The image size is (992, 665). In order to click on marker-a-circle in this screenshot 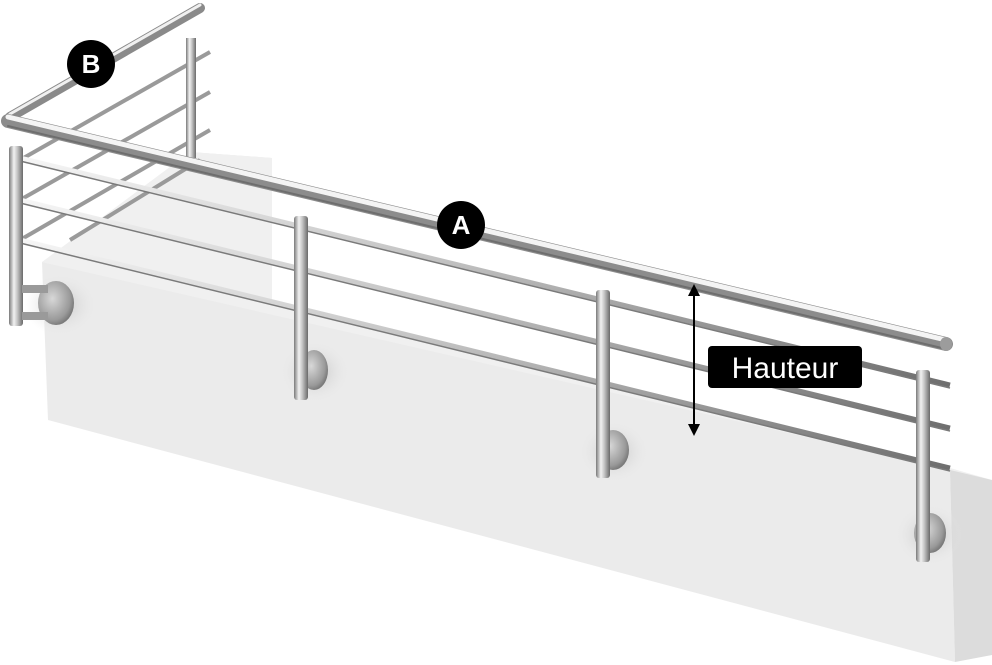, I will do `click(461, 225)`.